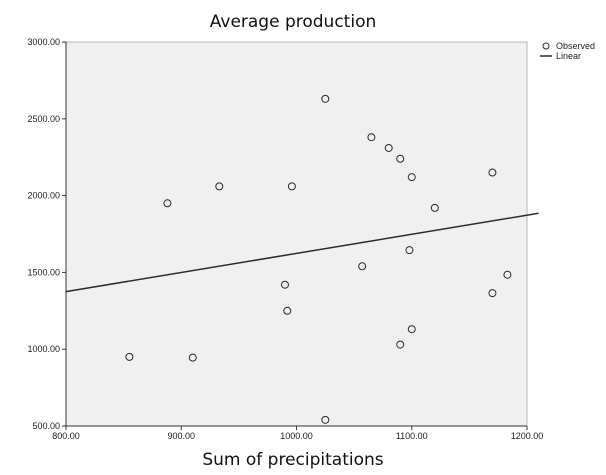 Image resolution: width=606 pixels, height=475 pixels. I want to click on x-tick-label: 1000.00, so click(296, 436).